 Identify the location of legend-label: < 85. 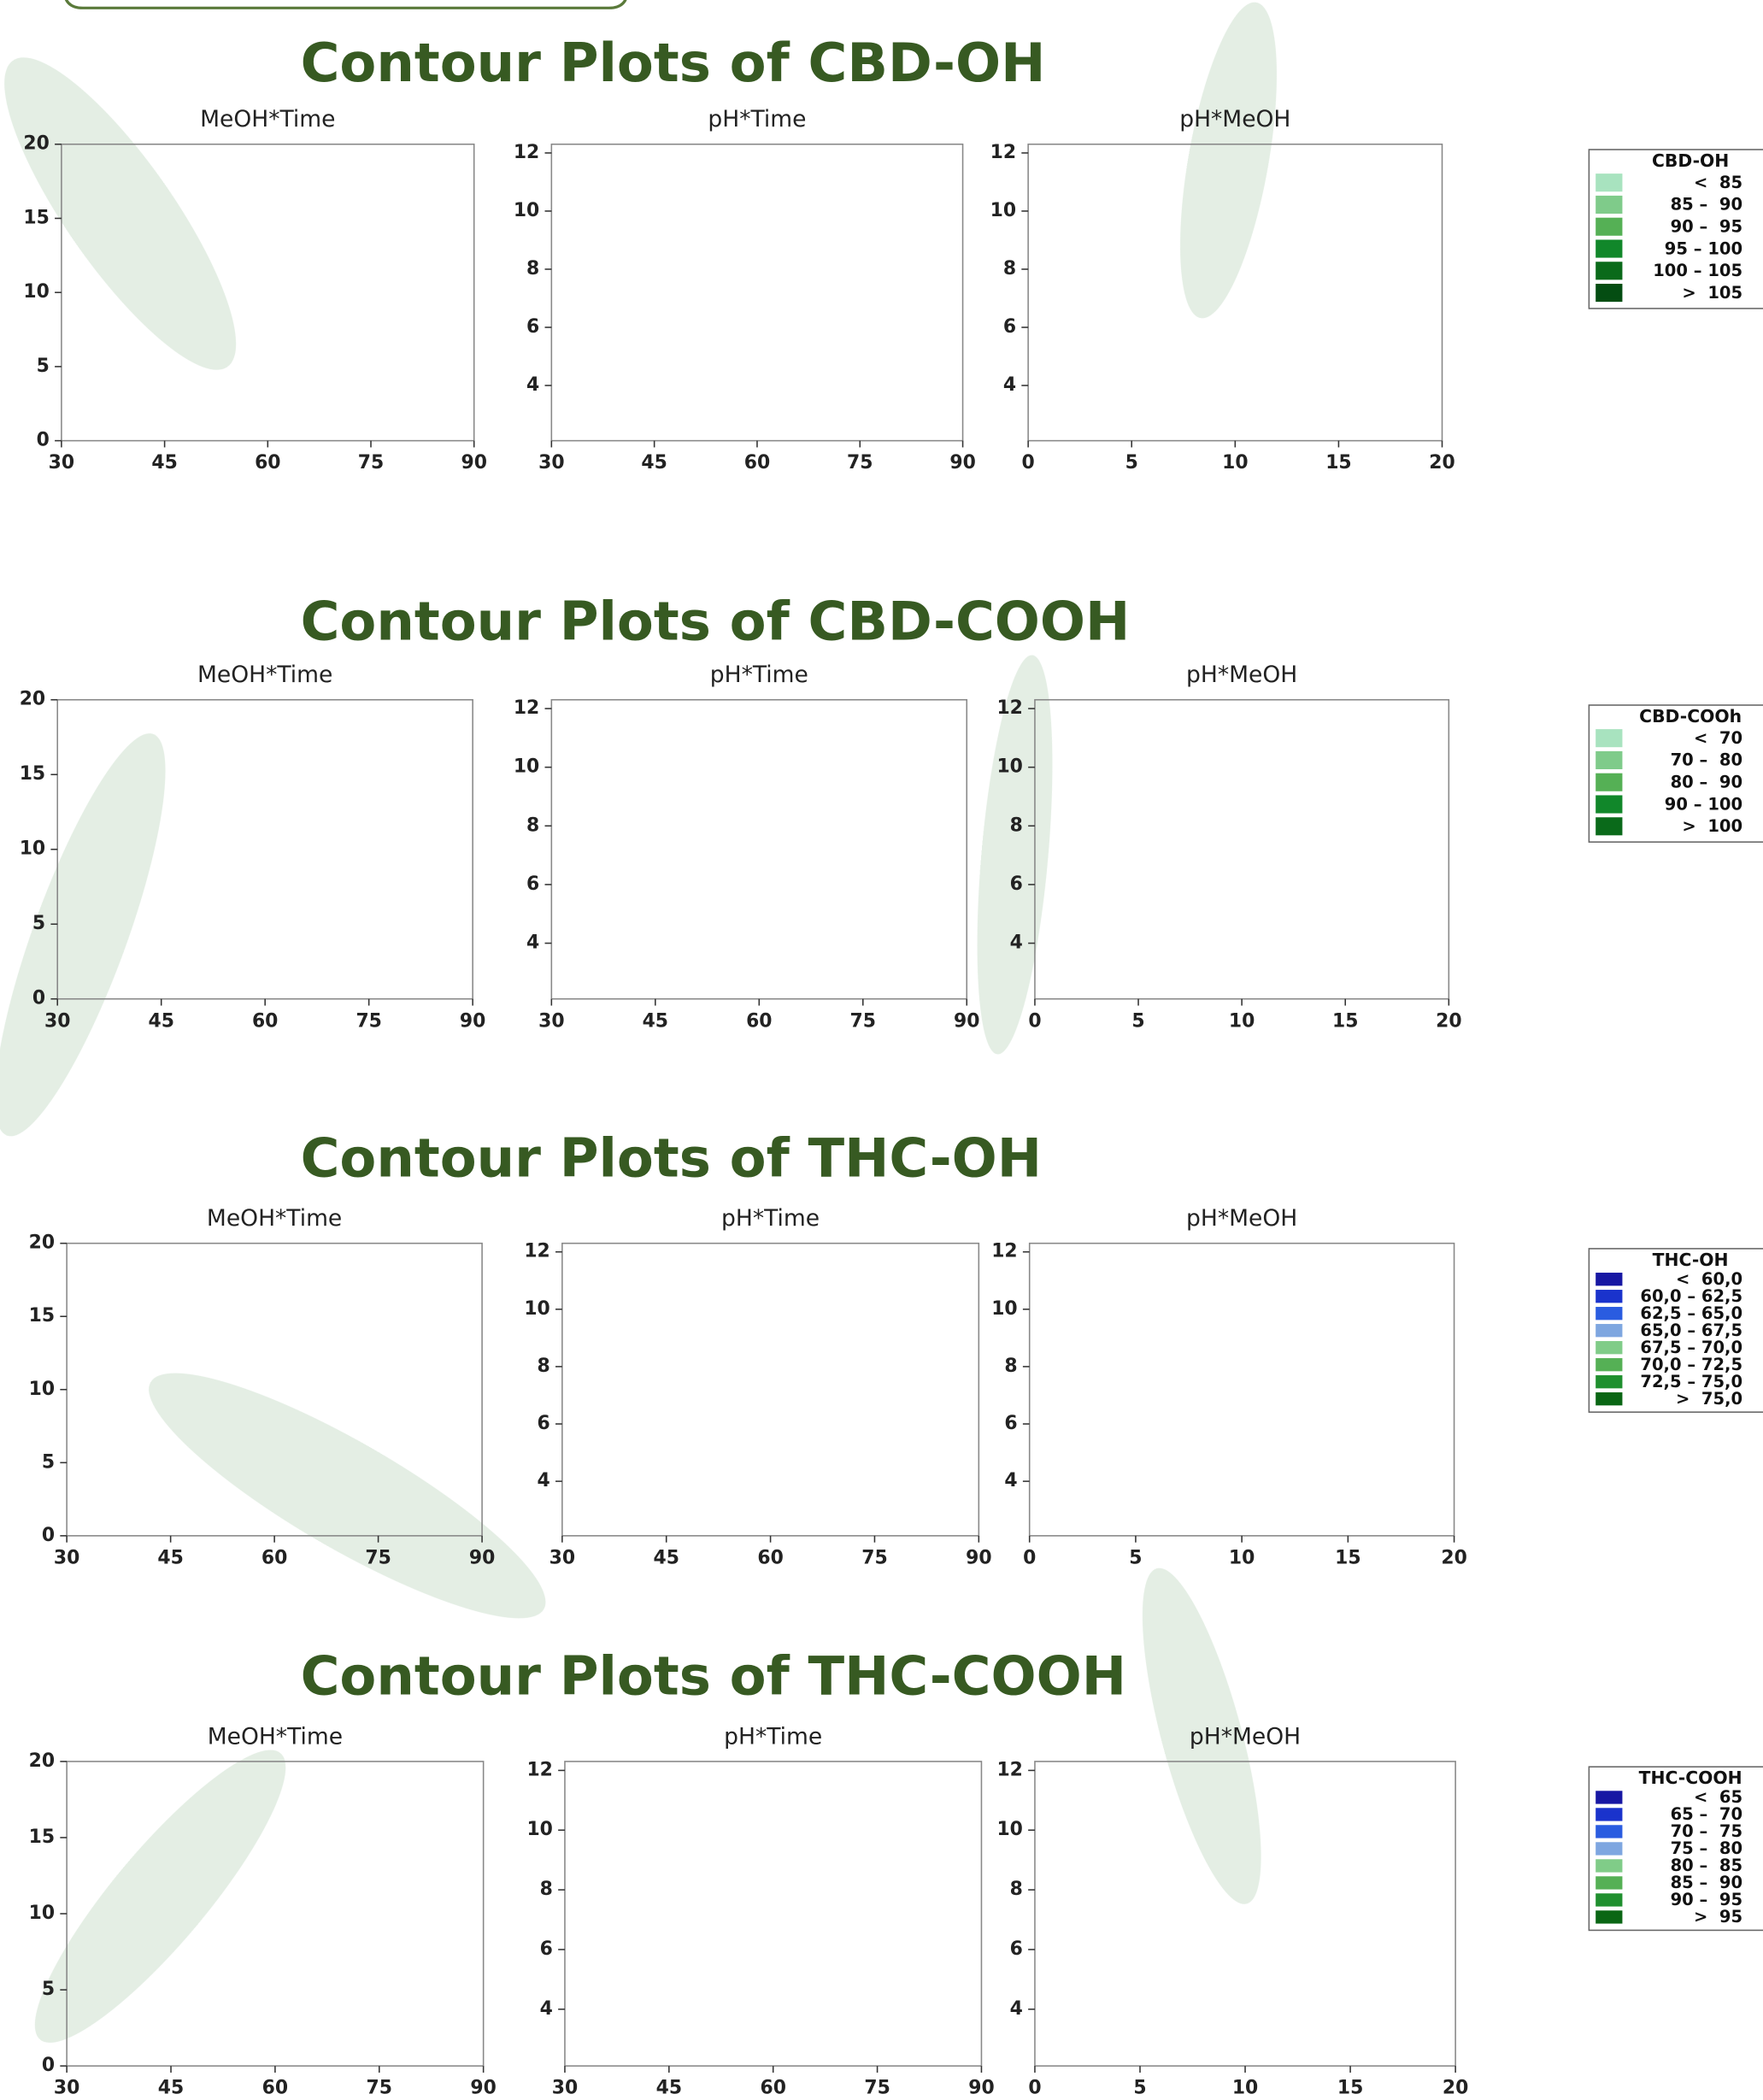
(1718, 182).